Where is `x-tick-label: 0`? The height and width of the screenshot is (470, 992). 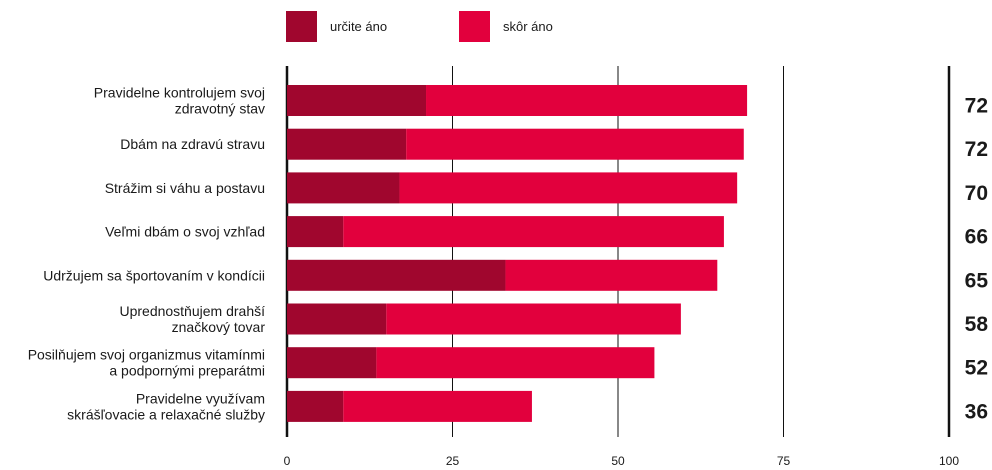 x-tick-label: 0 is located at coordinates (287, 461).